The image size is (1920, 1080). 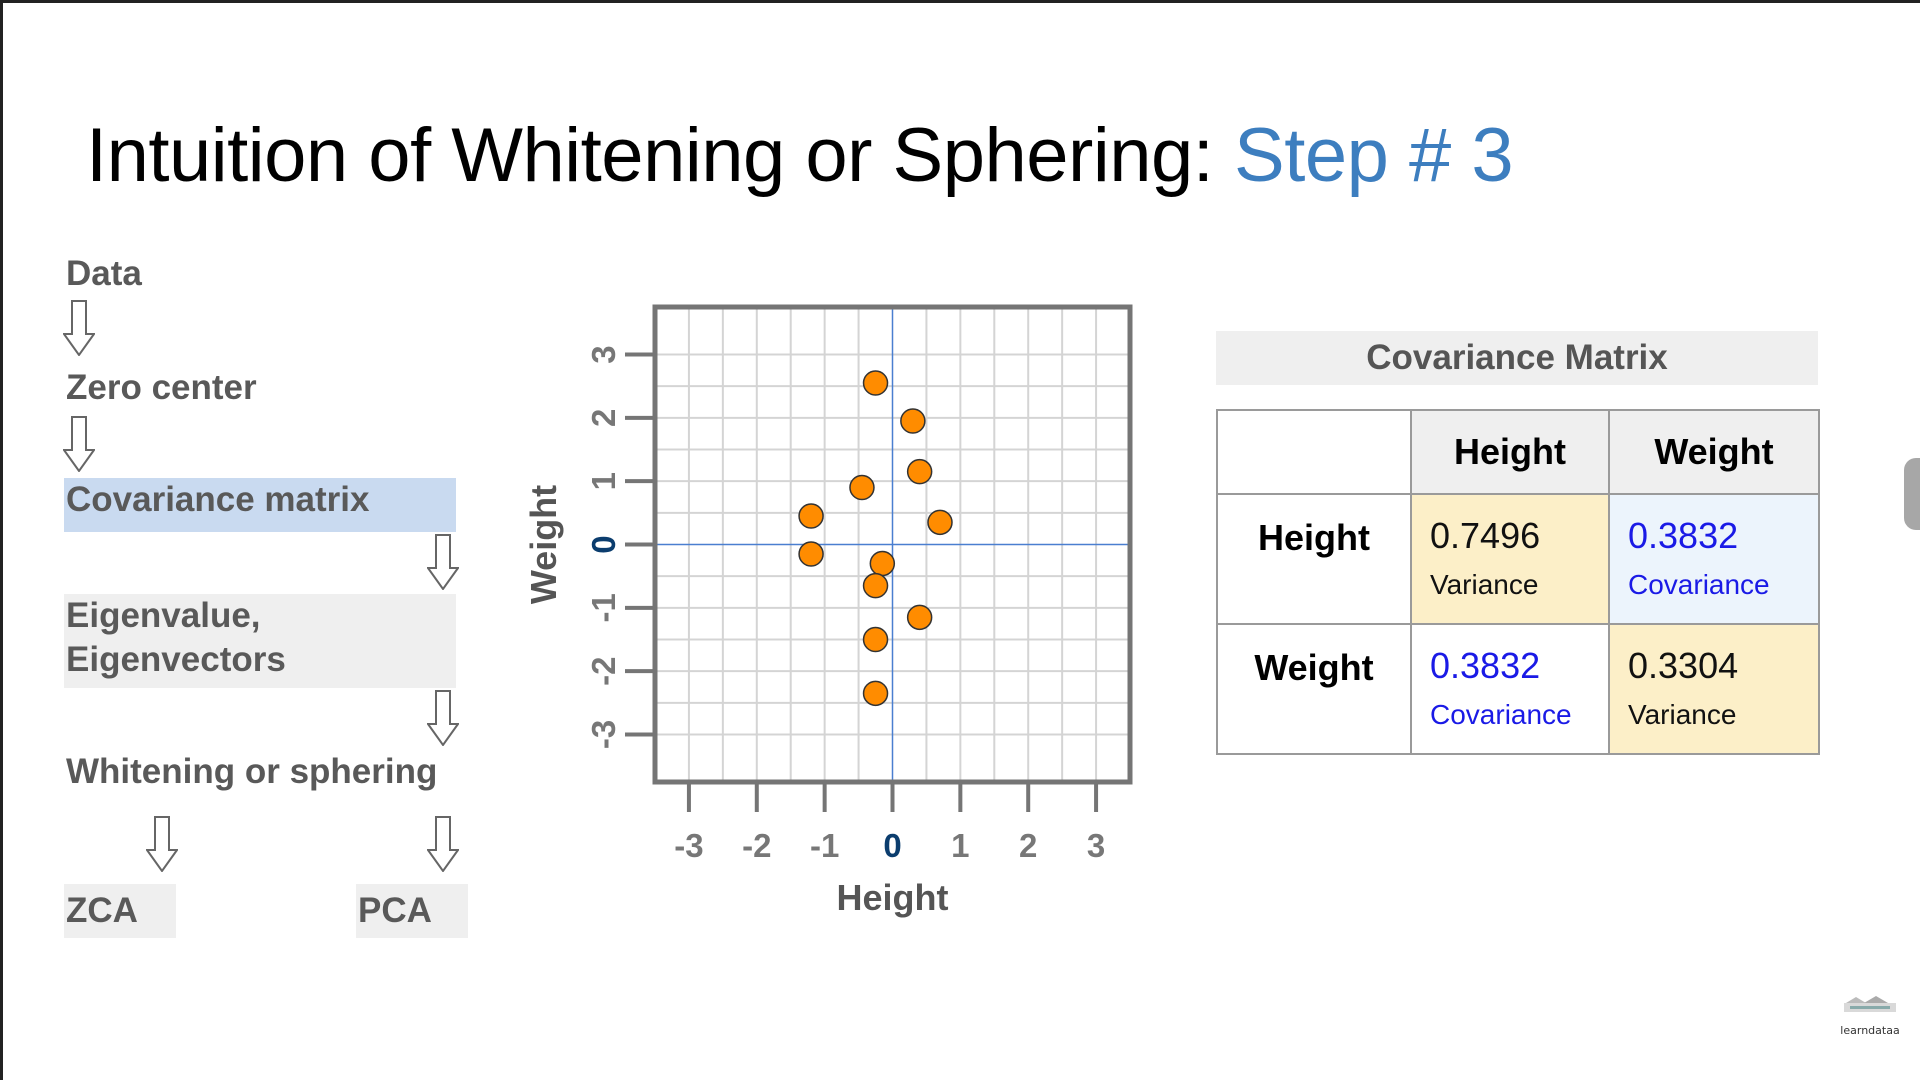 What do you see at coordinates (1714, 689) in the screenshot?
I see `cell-weight-weight: 0.3304 Variance` at bounding box center [1714, 689].